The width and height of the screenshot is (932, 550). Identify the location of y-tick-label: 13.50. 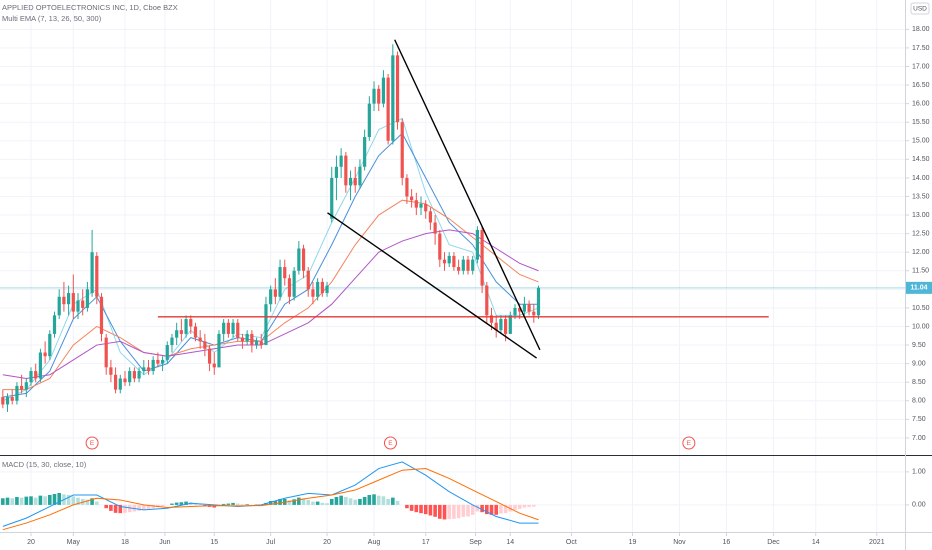
(921, 196).